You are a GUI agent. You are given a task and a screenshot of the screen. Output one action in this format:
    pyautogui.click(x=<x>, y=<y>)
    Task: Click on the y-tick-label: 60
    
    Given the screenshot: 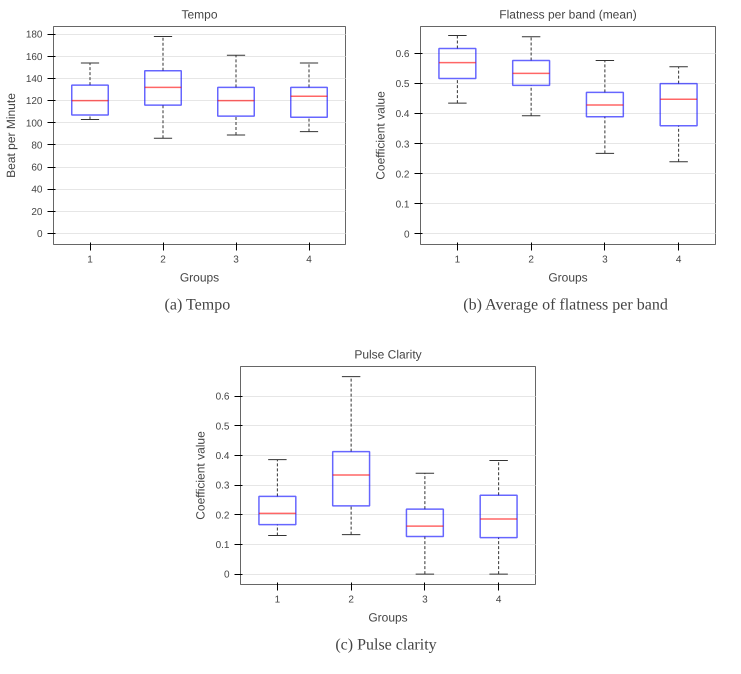 What is the action you would take?
    pyautogui.click(x=37, y=168)
    